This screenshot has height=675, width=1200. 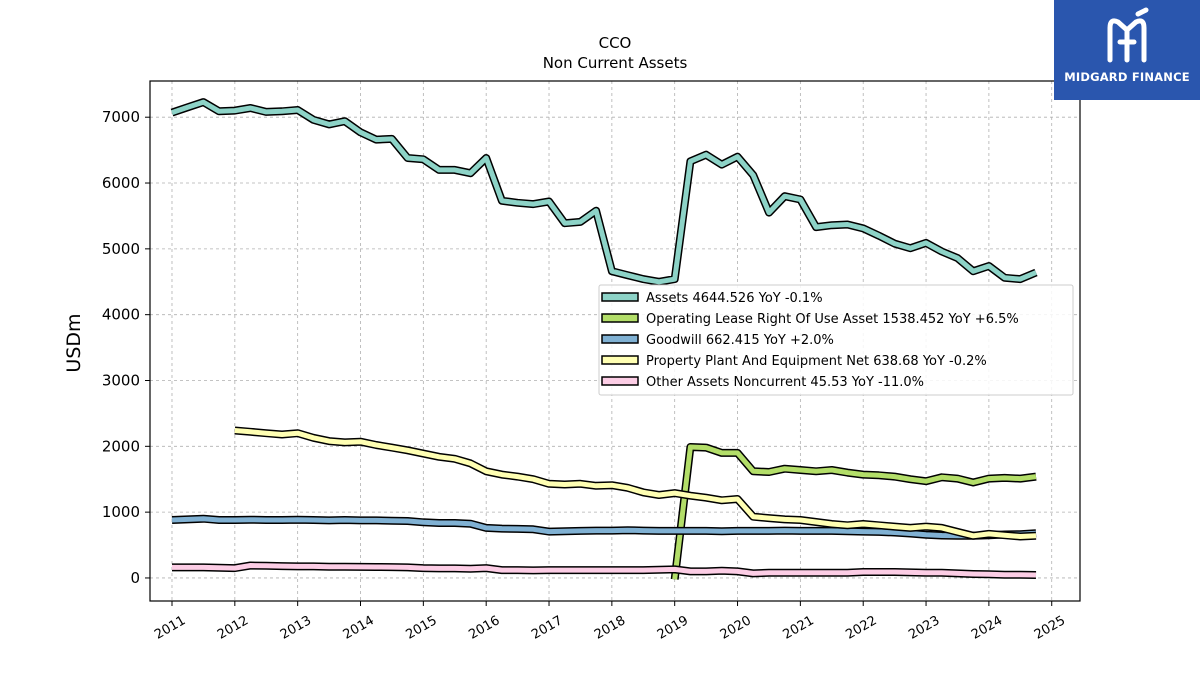 What do you see at coordinates (233, 628) in the screenshot?
I see `x-tick-label: 2012` at bounding box center [233, 628].